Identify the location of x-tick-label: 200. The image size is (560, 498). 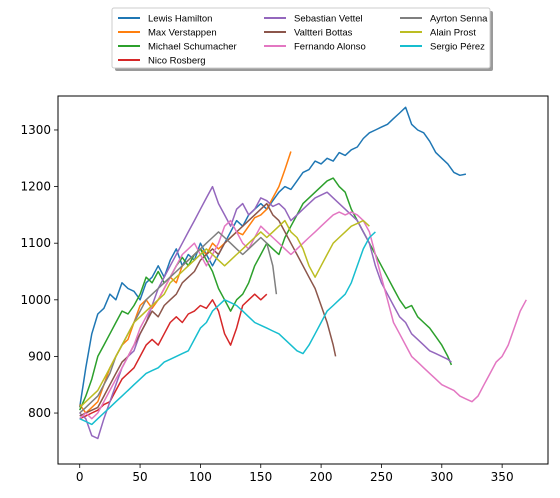
(321, 477).